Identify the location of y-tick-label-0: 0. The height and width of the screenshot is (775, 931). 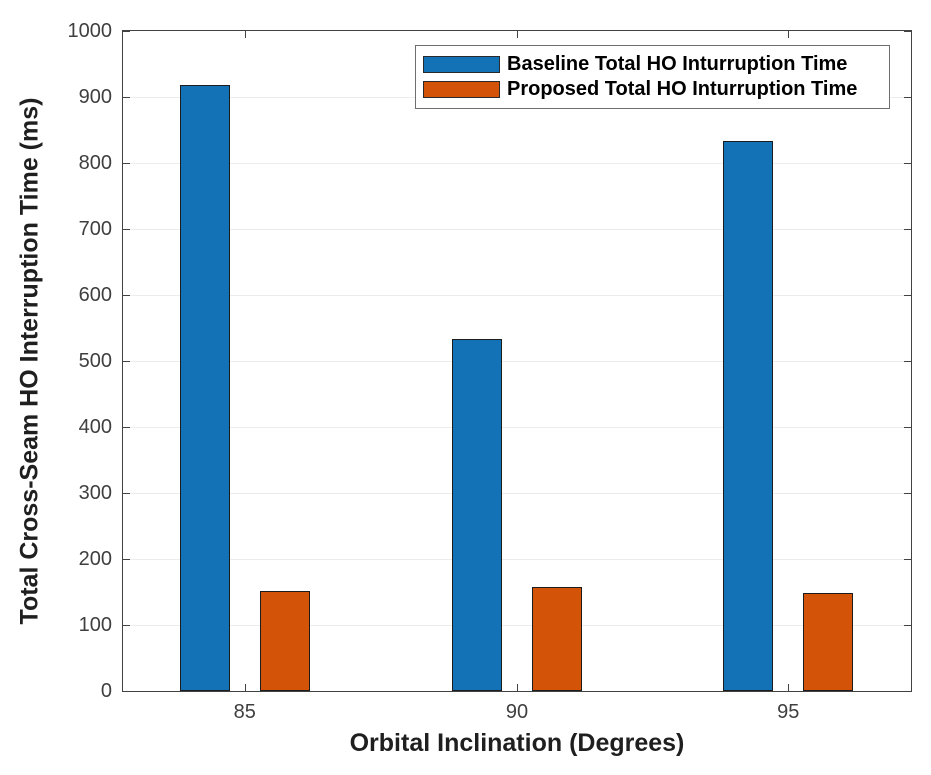
(106, 691).